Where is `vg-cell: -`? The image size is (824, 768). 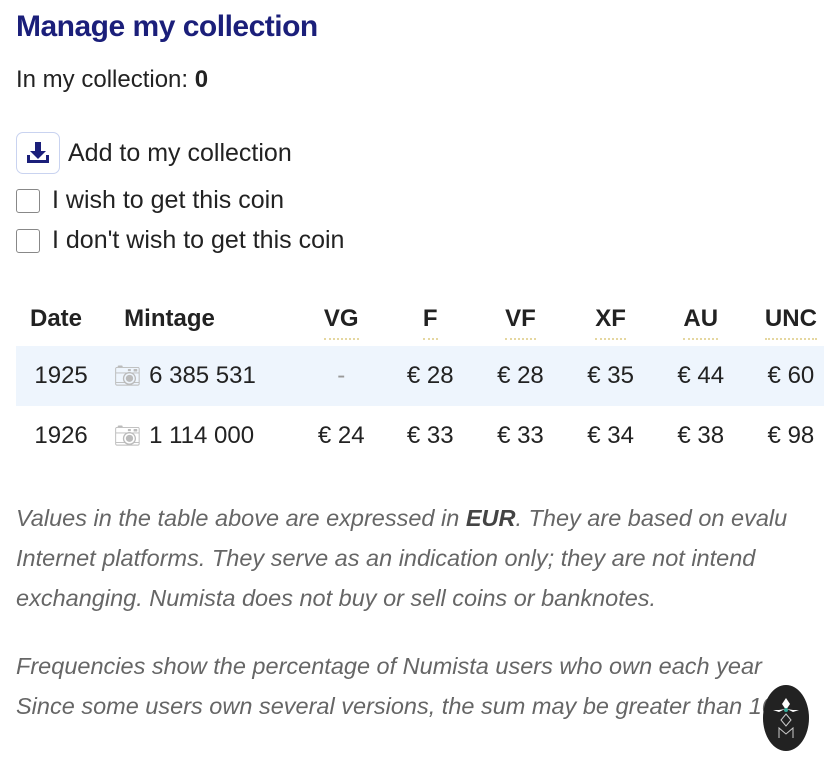 vg-cell: - is located at coordinates (341, 376).